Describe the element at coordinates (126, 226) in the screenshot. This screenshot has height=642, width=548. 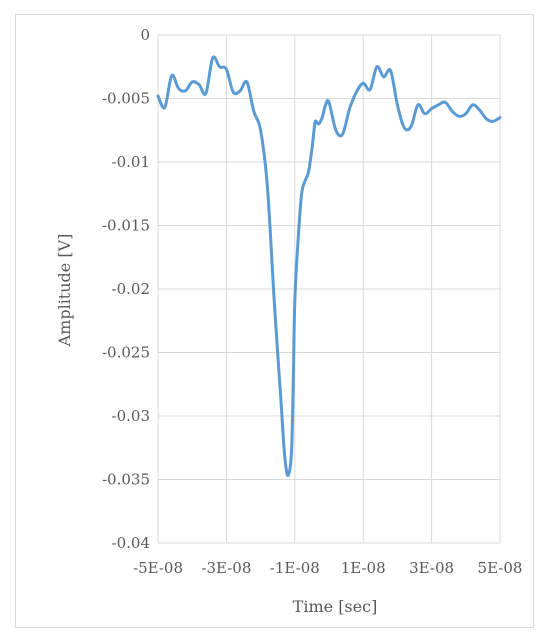
I see `y-tick-label: -0.015` at that location.